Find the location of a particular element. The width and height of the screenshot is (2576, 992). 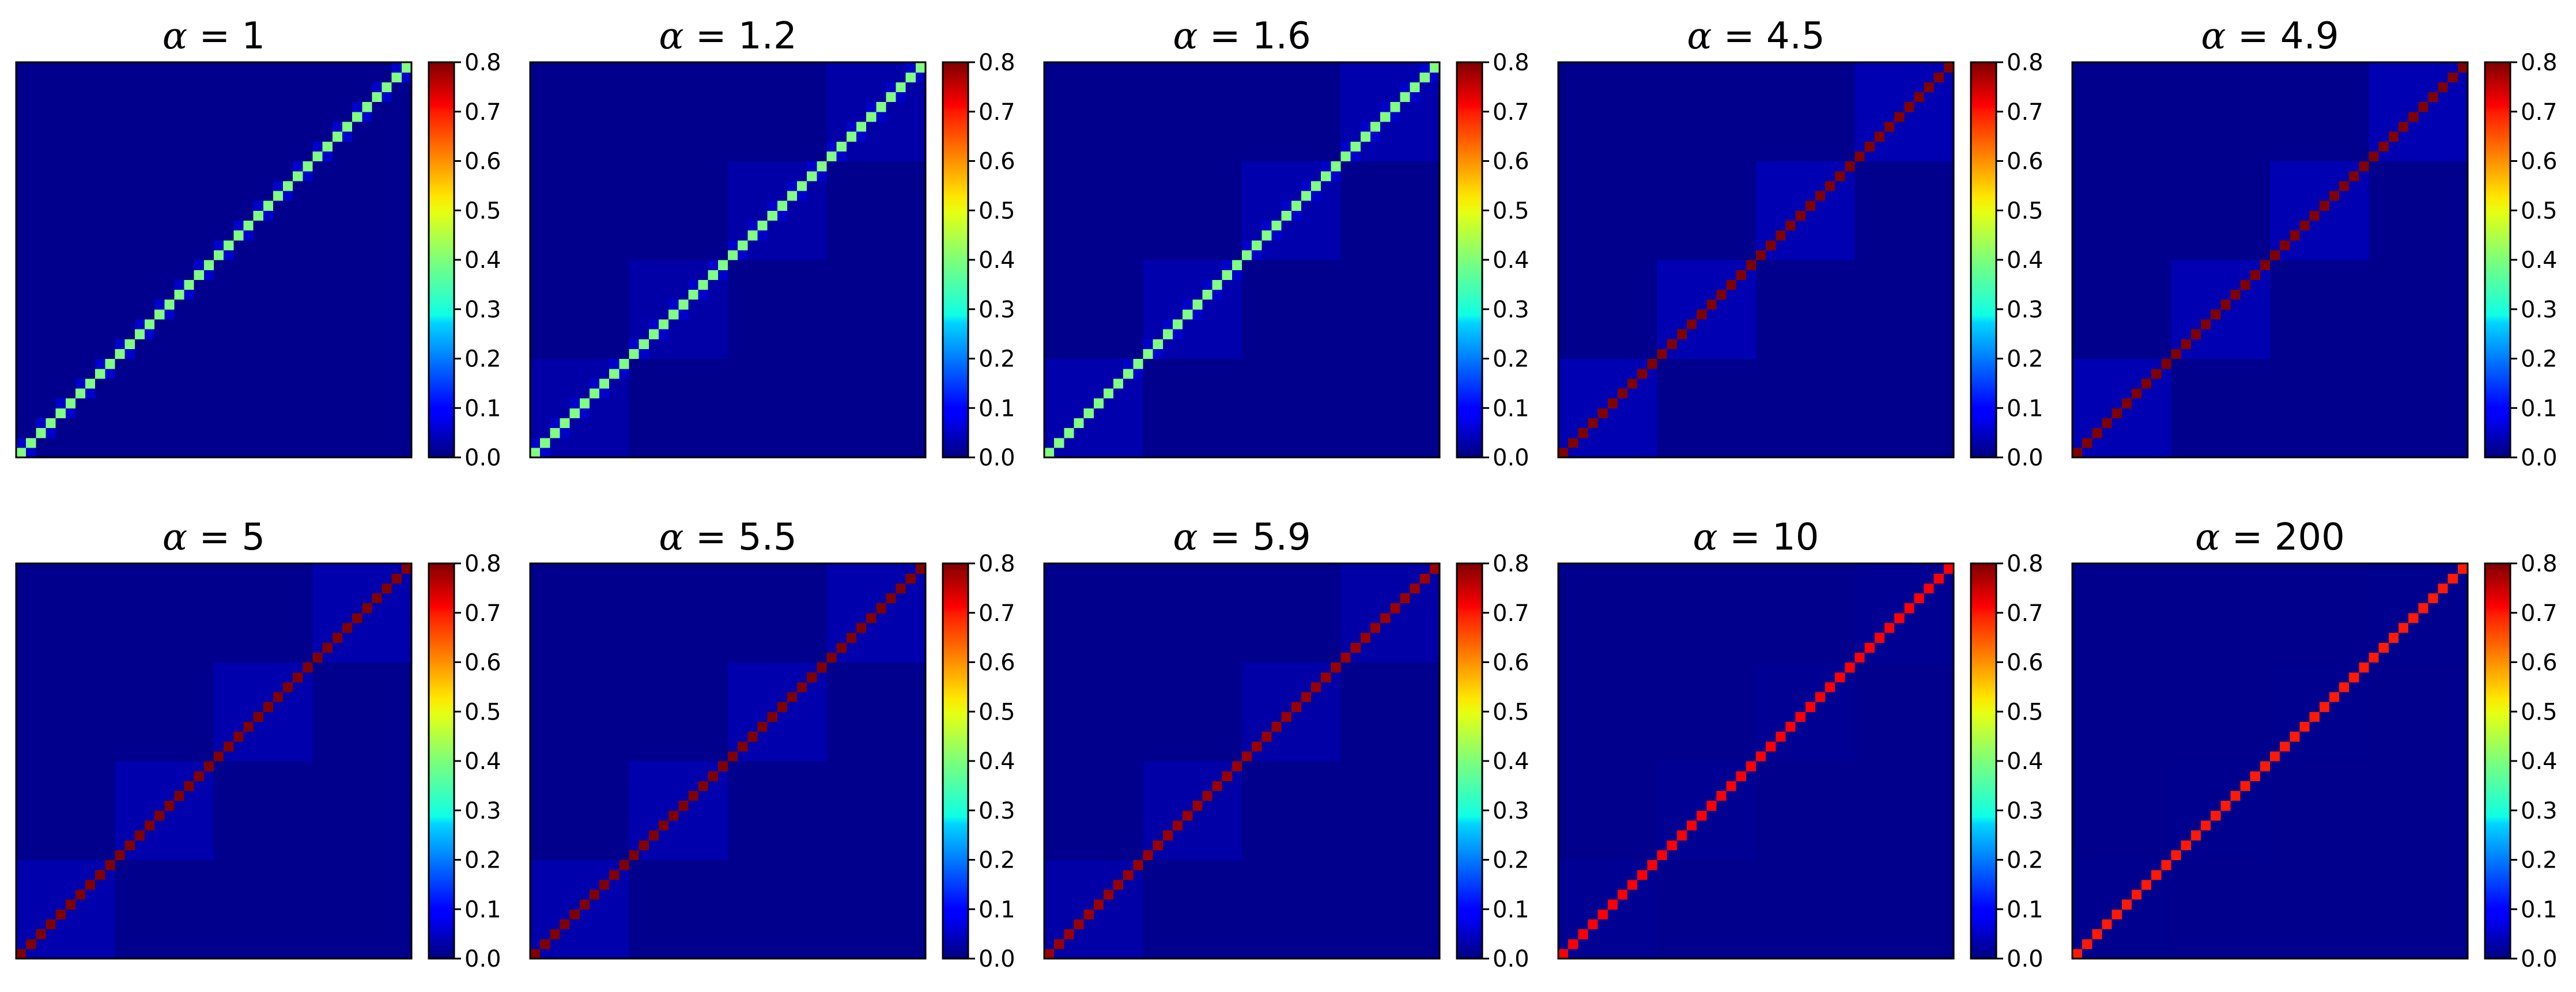

colorbar-gradient is located at coordinates (441, 259).